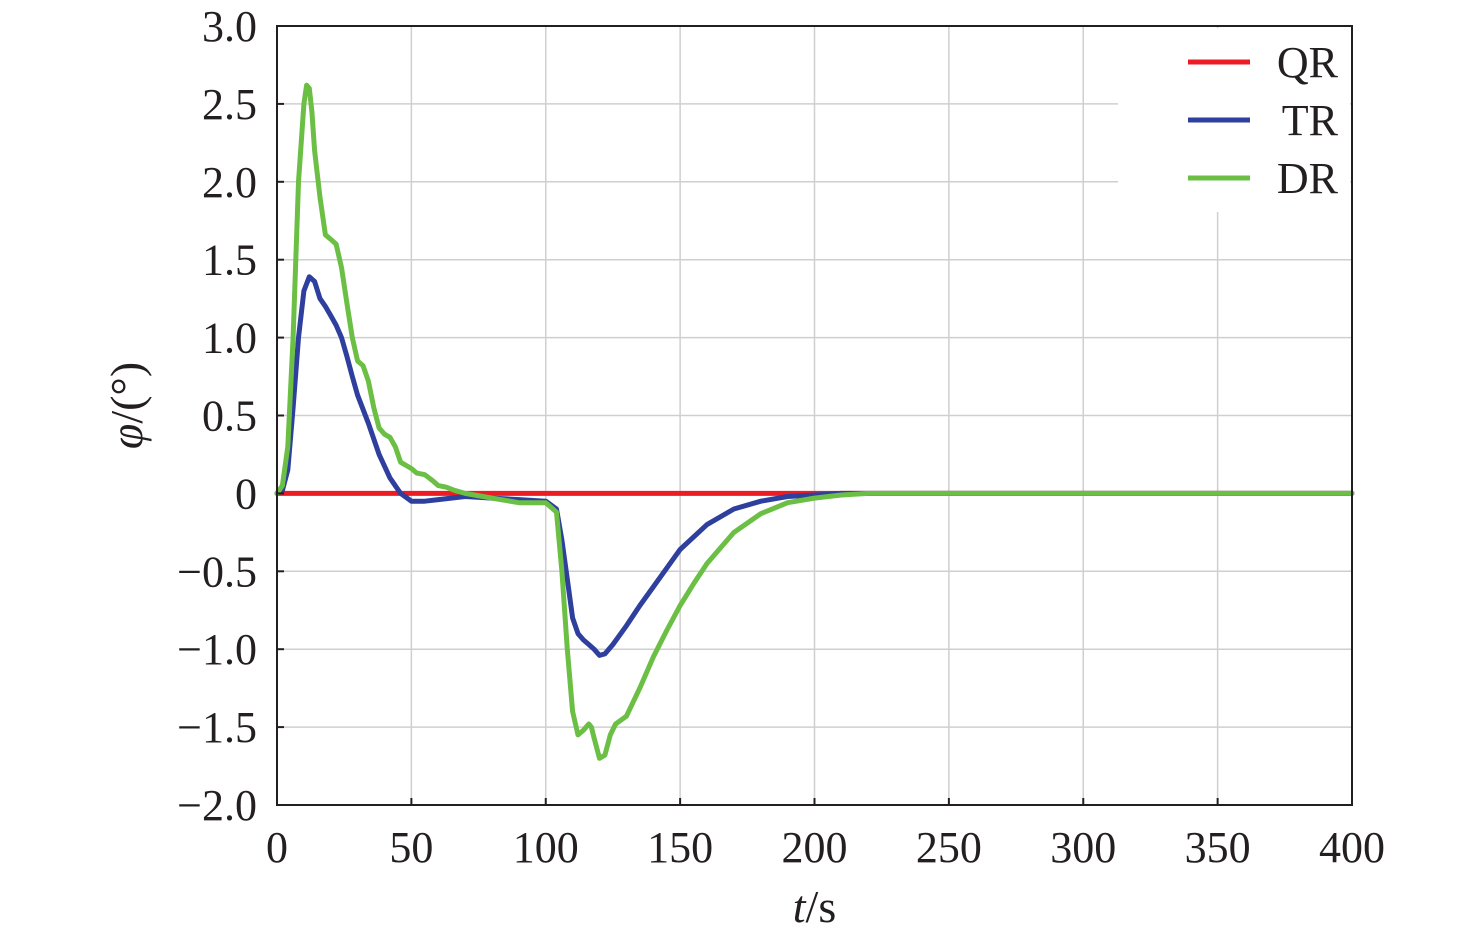  Describe the element at coordinates (1352, 847) in the screenshot. I see `x-tick-label: 400` at that location.